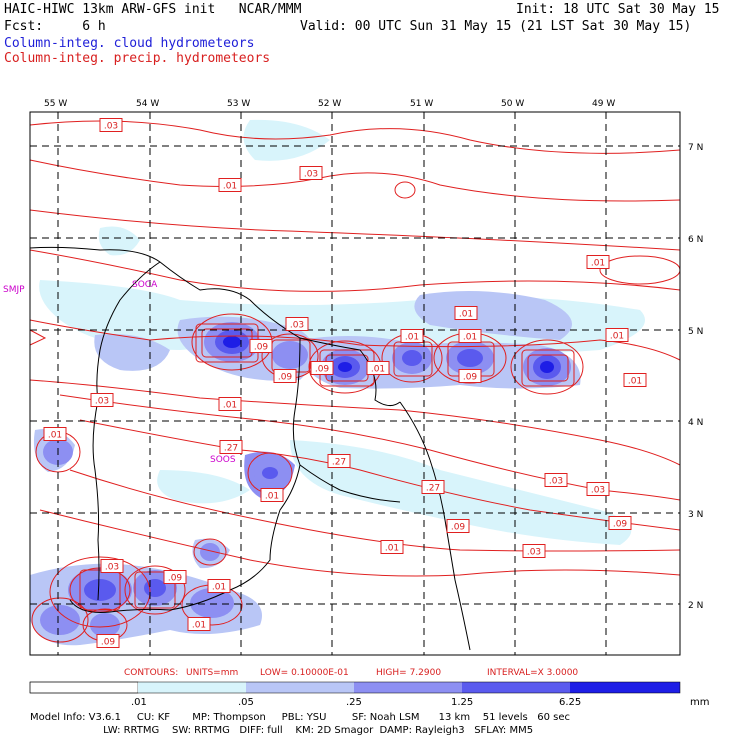 This screenshot has height=740, width=740. I want to click on colorbar-label: .25, so click(354, 702).